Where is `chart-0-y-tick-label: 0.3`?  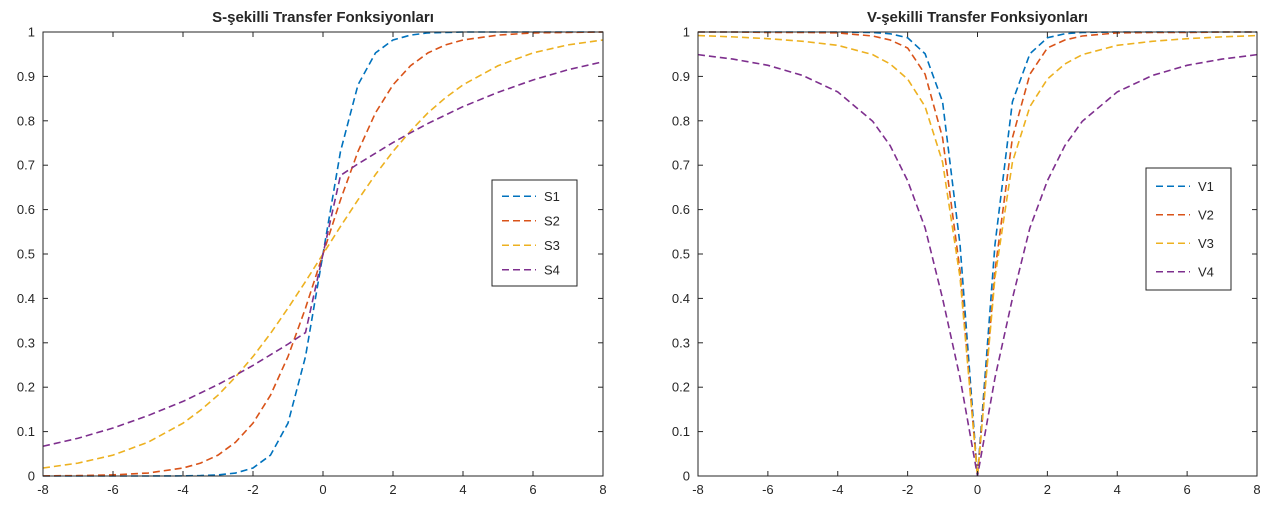 chart-0-y-tick-label: 0.3 is located at coordinates (26, 342).